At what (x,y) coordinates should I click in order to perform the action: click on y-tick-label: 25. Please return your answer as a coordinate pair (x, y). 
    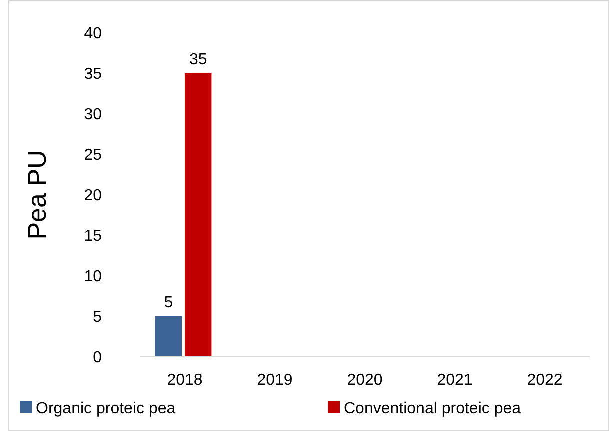
    Looking at the image, I should click on (93, 155).